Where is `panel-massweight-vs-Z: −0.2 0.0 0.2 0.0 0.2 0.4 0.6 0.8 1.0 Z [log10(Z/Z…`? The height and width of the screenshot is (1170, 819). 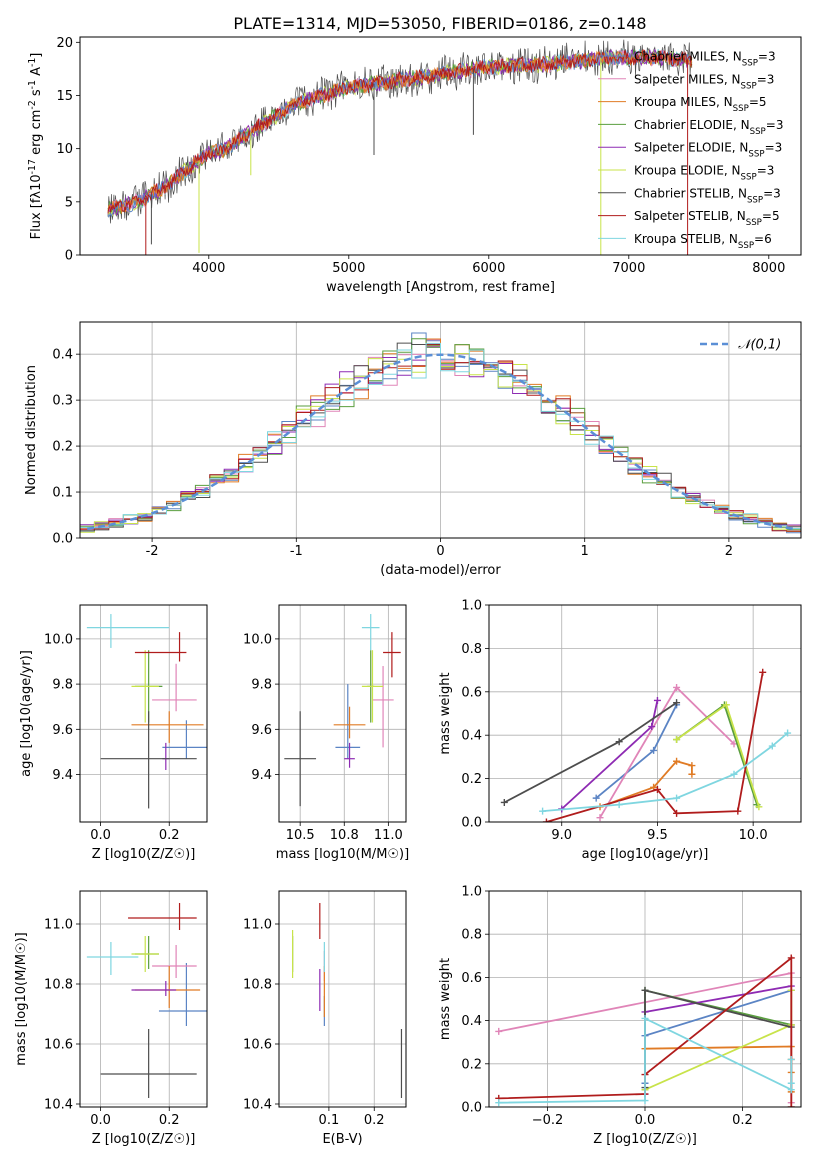
panel-massweight-vs-Z: −0.2 0.0 0.2 0.0 0.2 0.4 0.6 0.8 1.0 Z [log10(Z/Z… is located at coordinates (620, 1016).